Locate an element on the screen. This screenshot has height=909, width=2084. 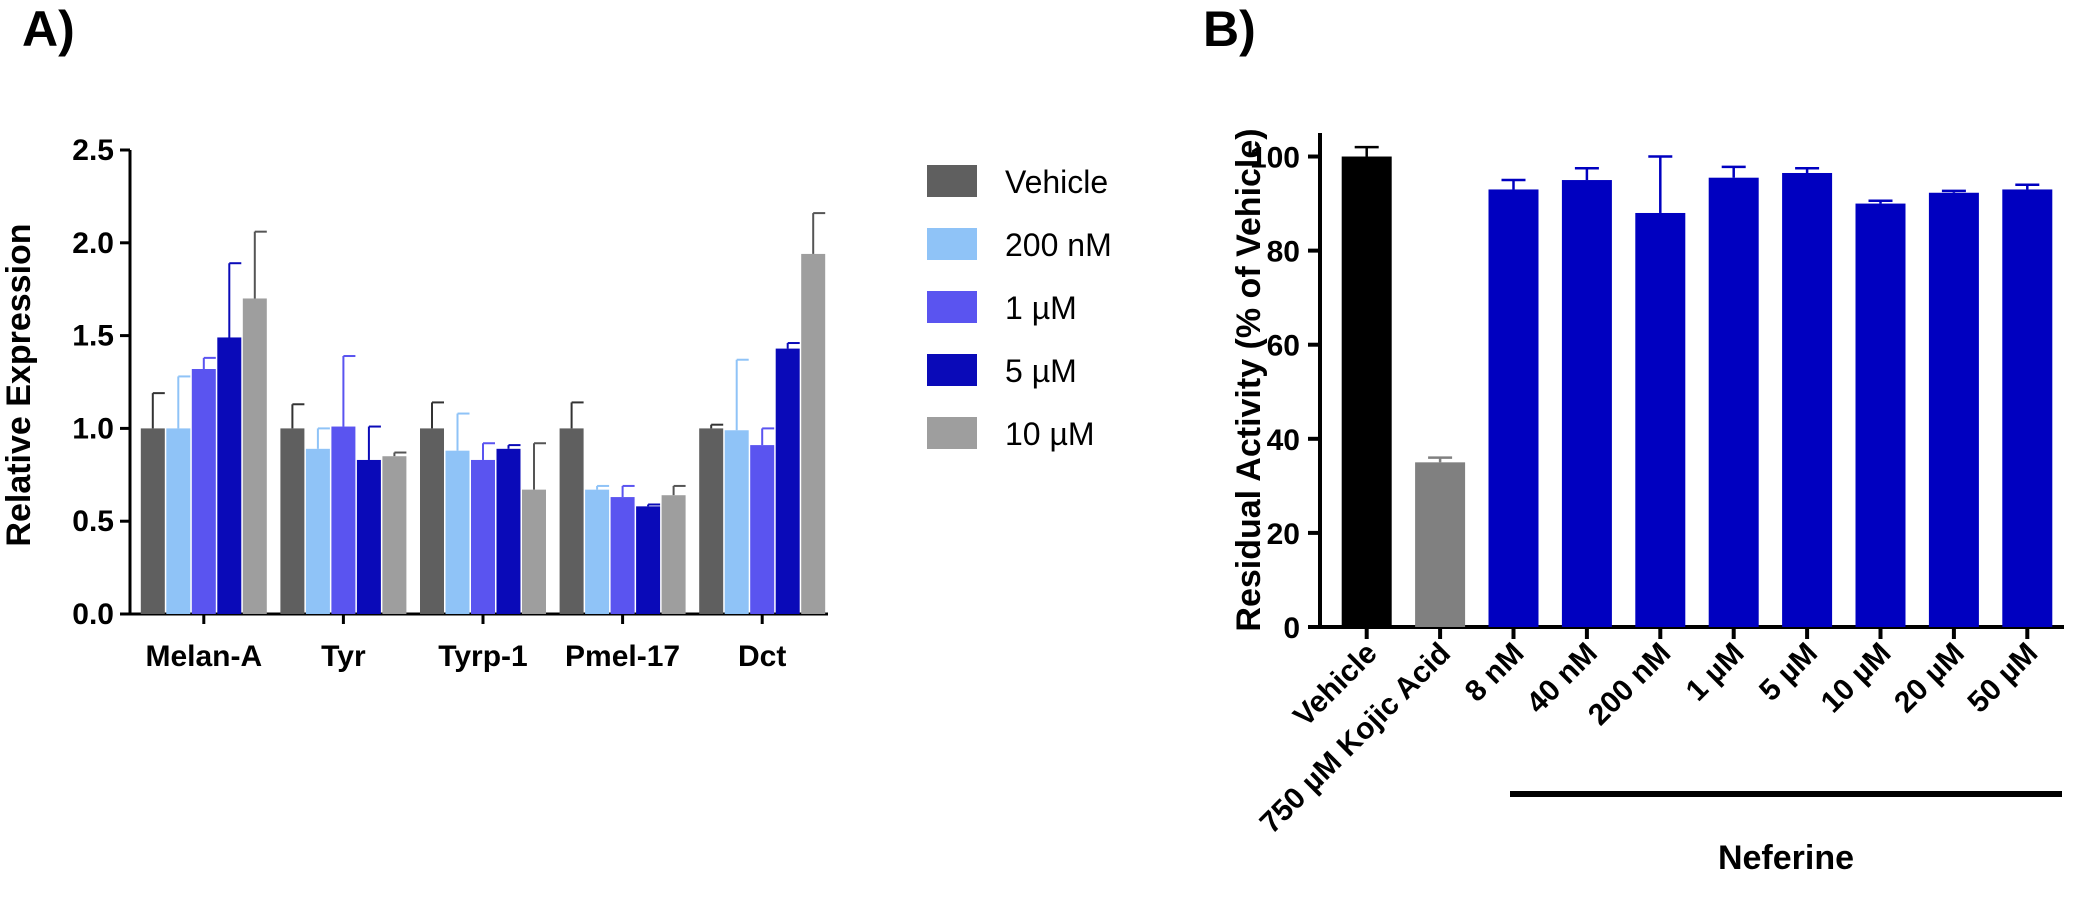
chart-a-y-tick-label: 0.0 is located at coordinates (93, 614).